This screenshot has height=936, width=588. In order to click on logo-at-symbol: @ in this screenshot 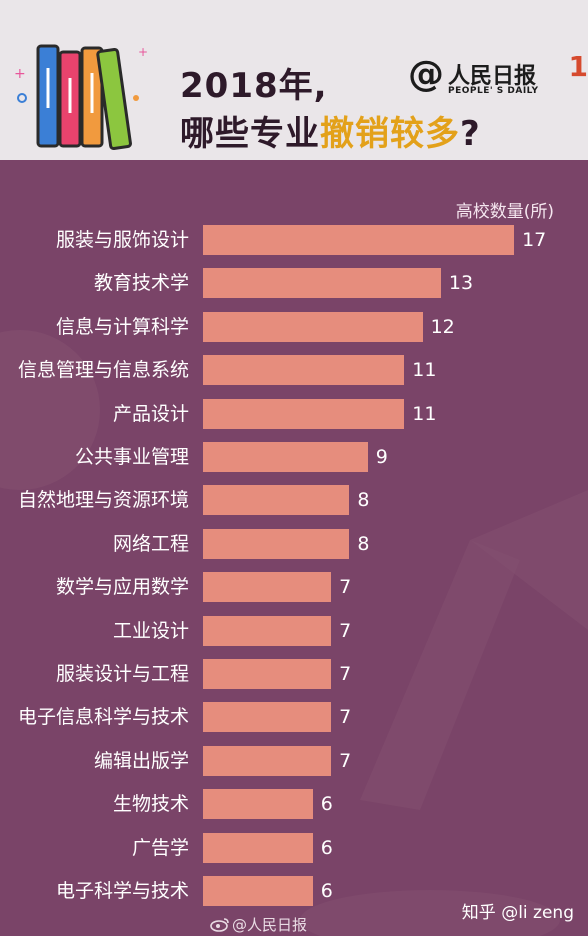, I will do `click(426, 74)`.